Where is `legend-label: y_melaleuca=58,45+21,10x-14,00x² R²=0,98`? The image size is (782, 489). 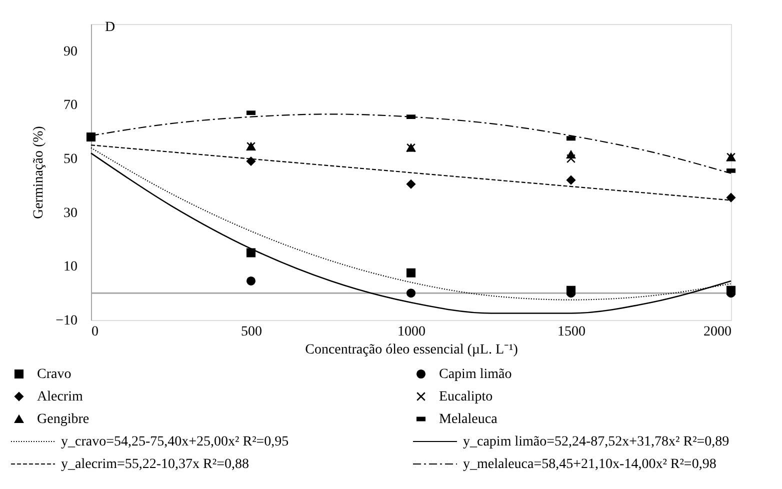 legend-label: y_melaleuca=58,45+21,10x-14,00x² R²=0,98 is located at coordinates (589, 464).